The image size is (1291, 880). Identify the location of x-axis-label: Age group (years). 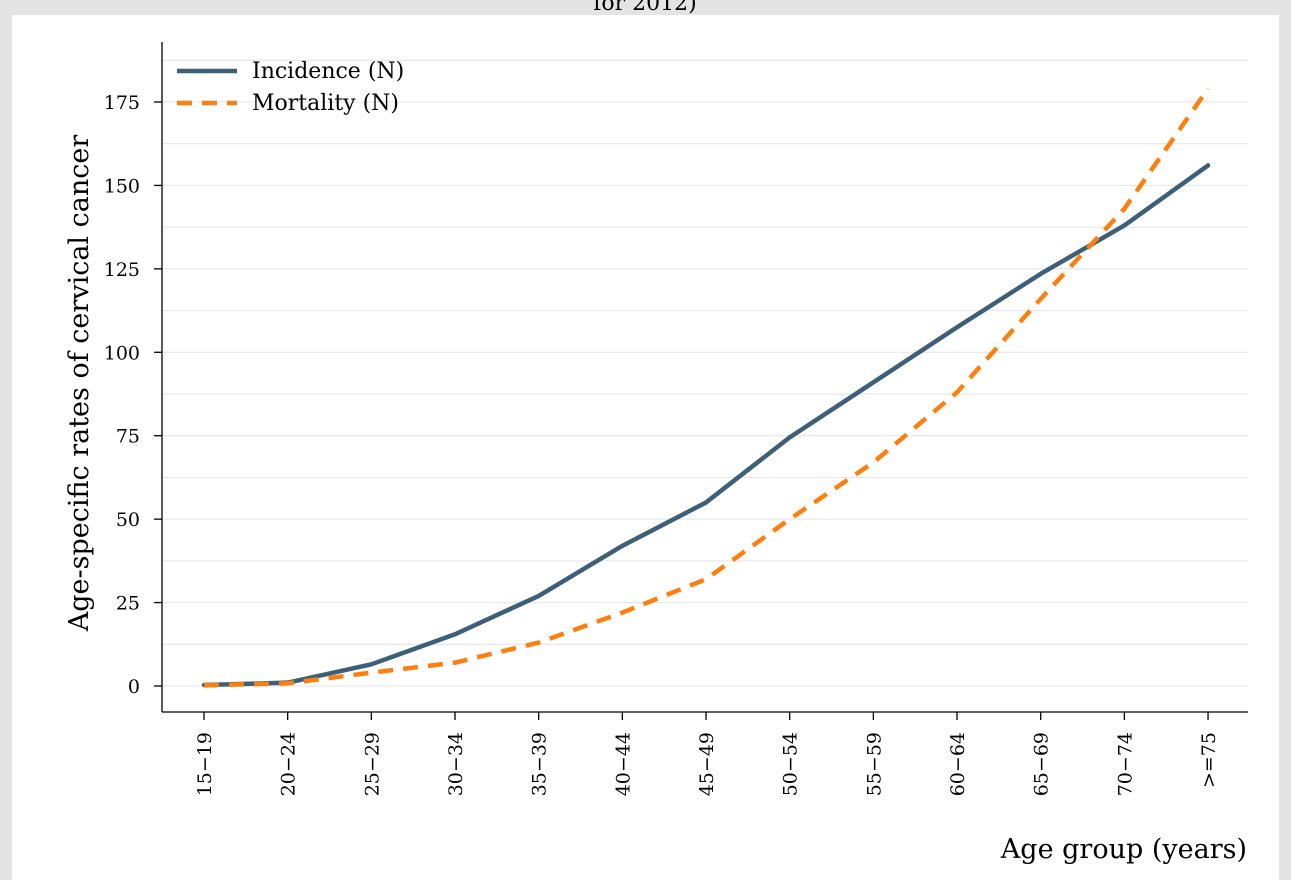
(1123, 849).